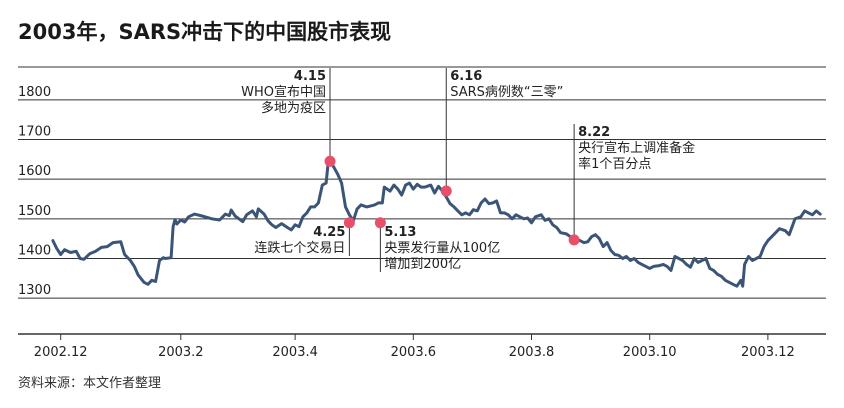 This screenshot has width=844, height=408. What do you see at coordinates (466, 76) in the screenshot?
I see `annotation-date: 6.16` at bounding box center [466, 76].